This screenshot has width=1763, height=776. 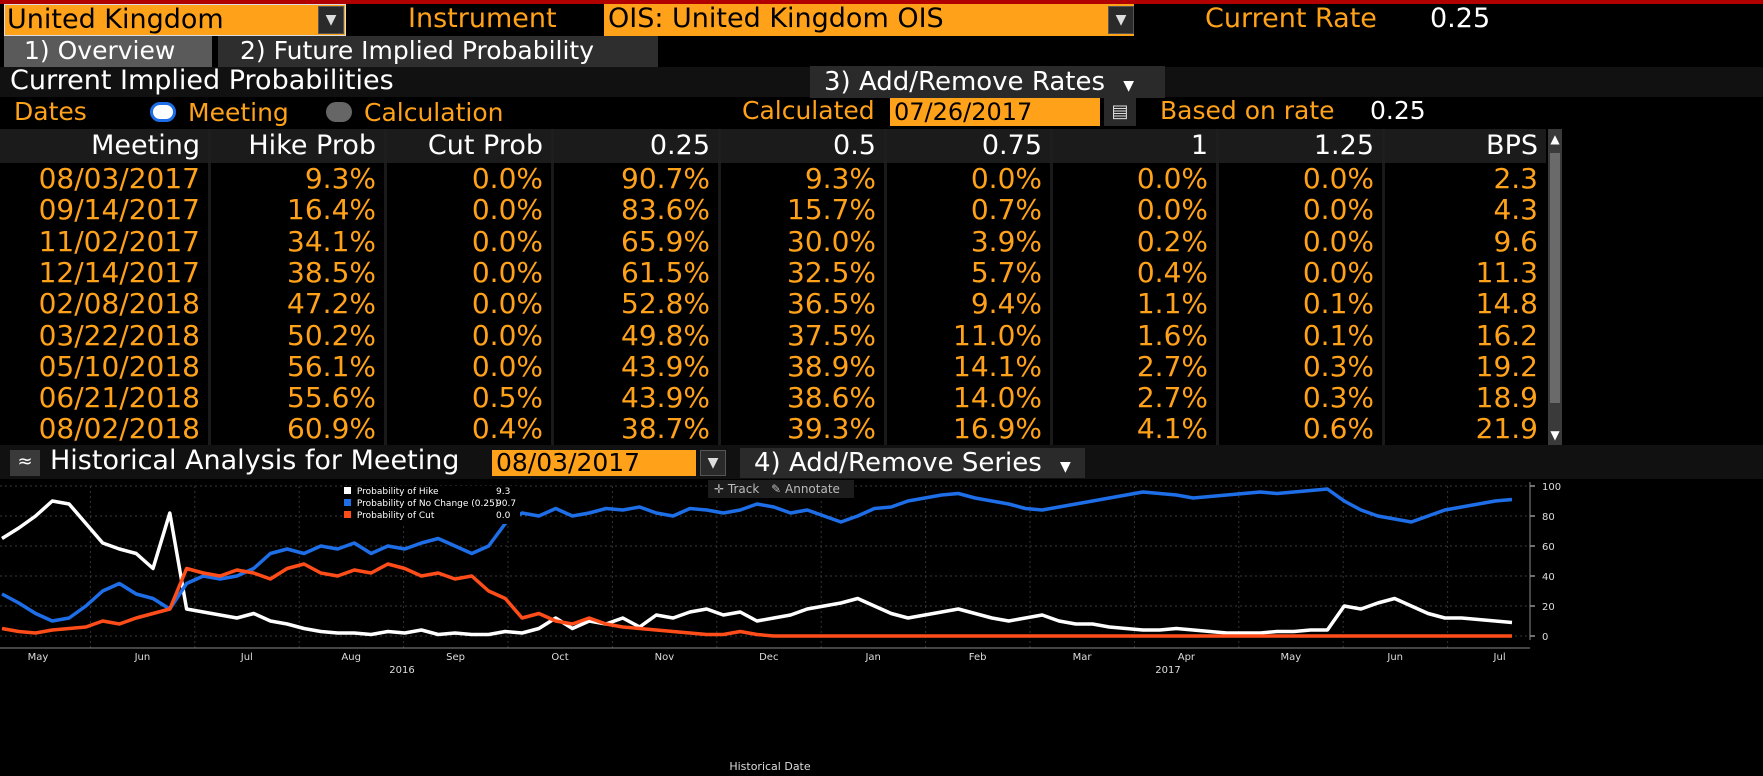 I want to click on table-cell: 0.1%, so click(x=1338, y=335).